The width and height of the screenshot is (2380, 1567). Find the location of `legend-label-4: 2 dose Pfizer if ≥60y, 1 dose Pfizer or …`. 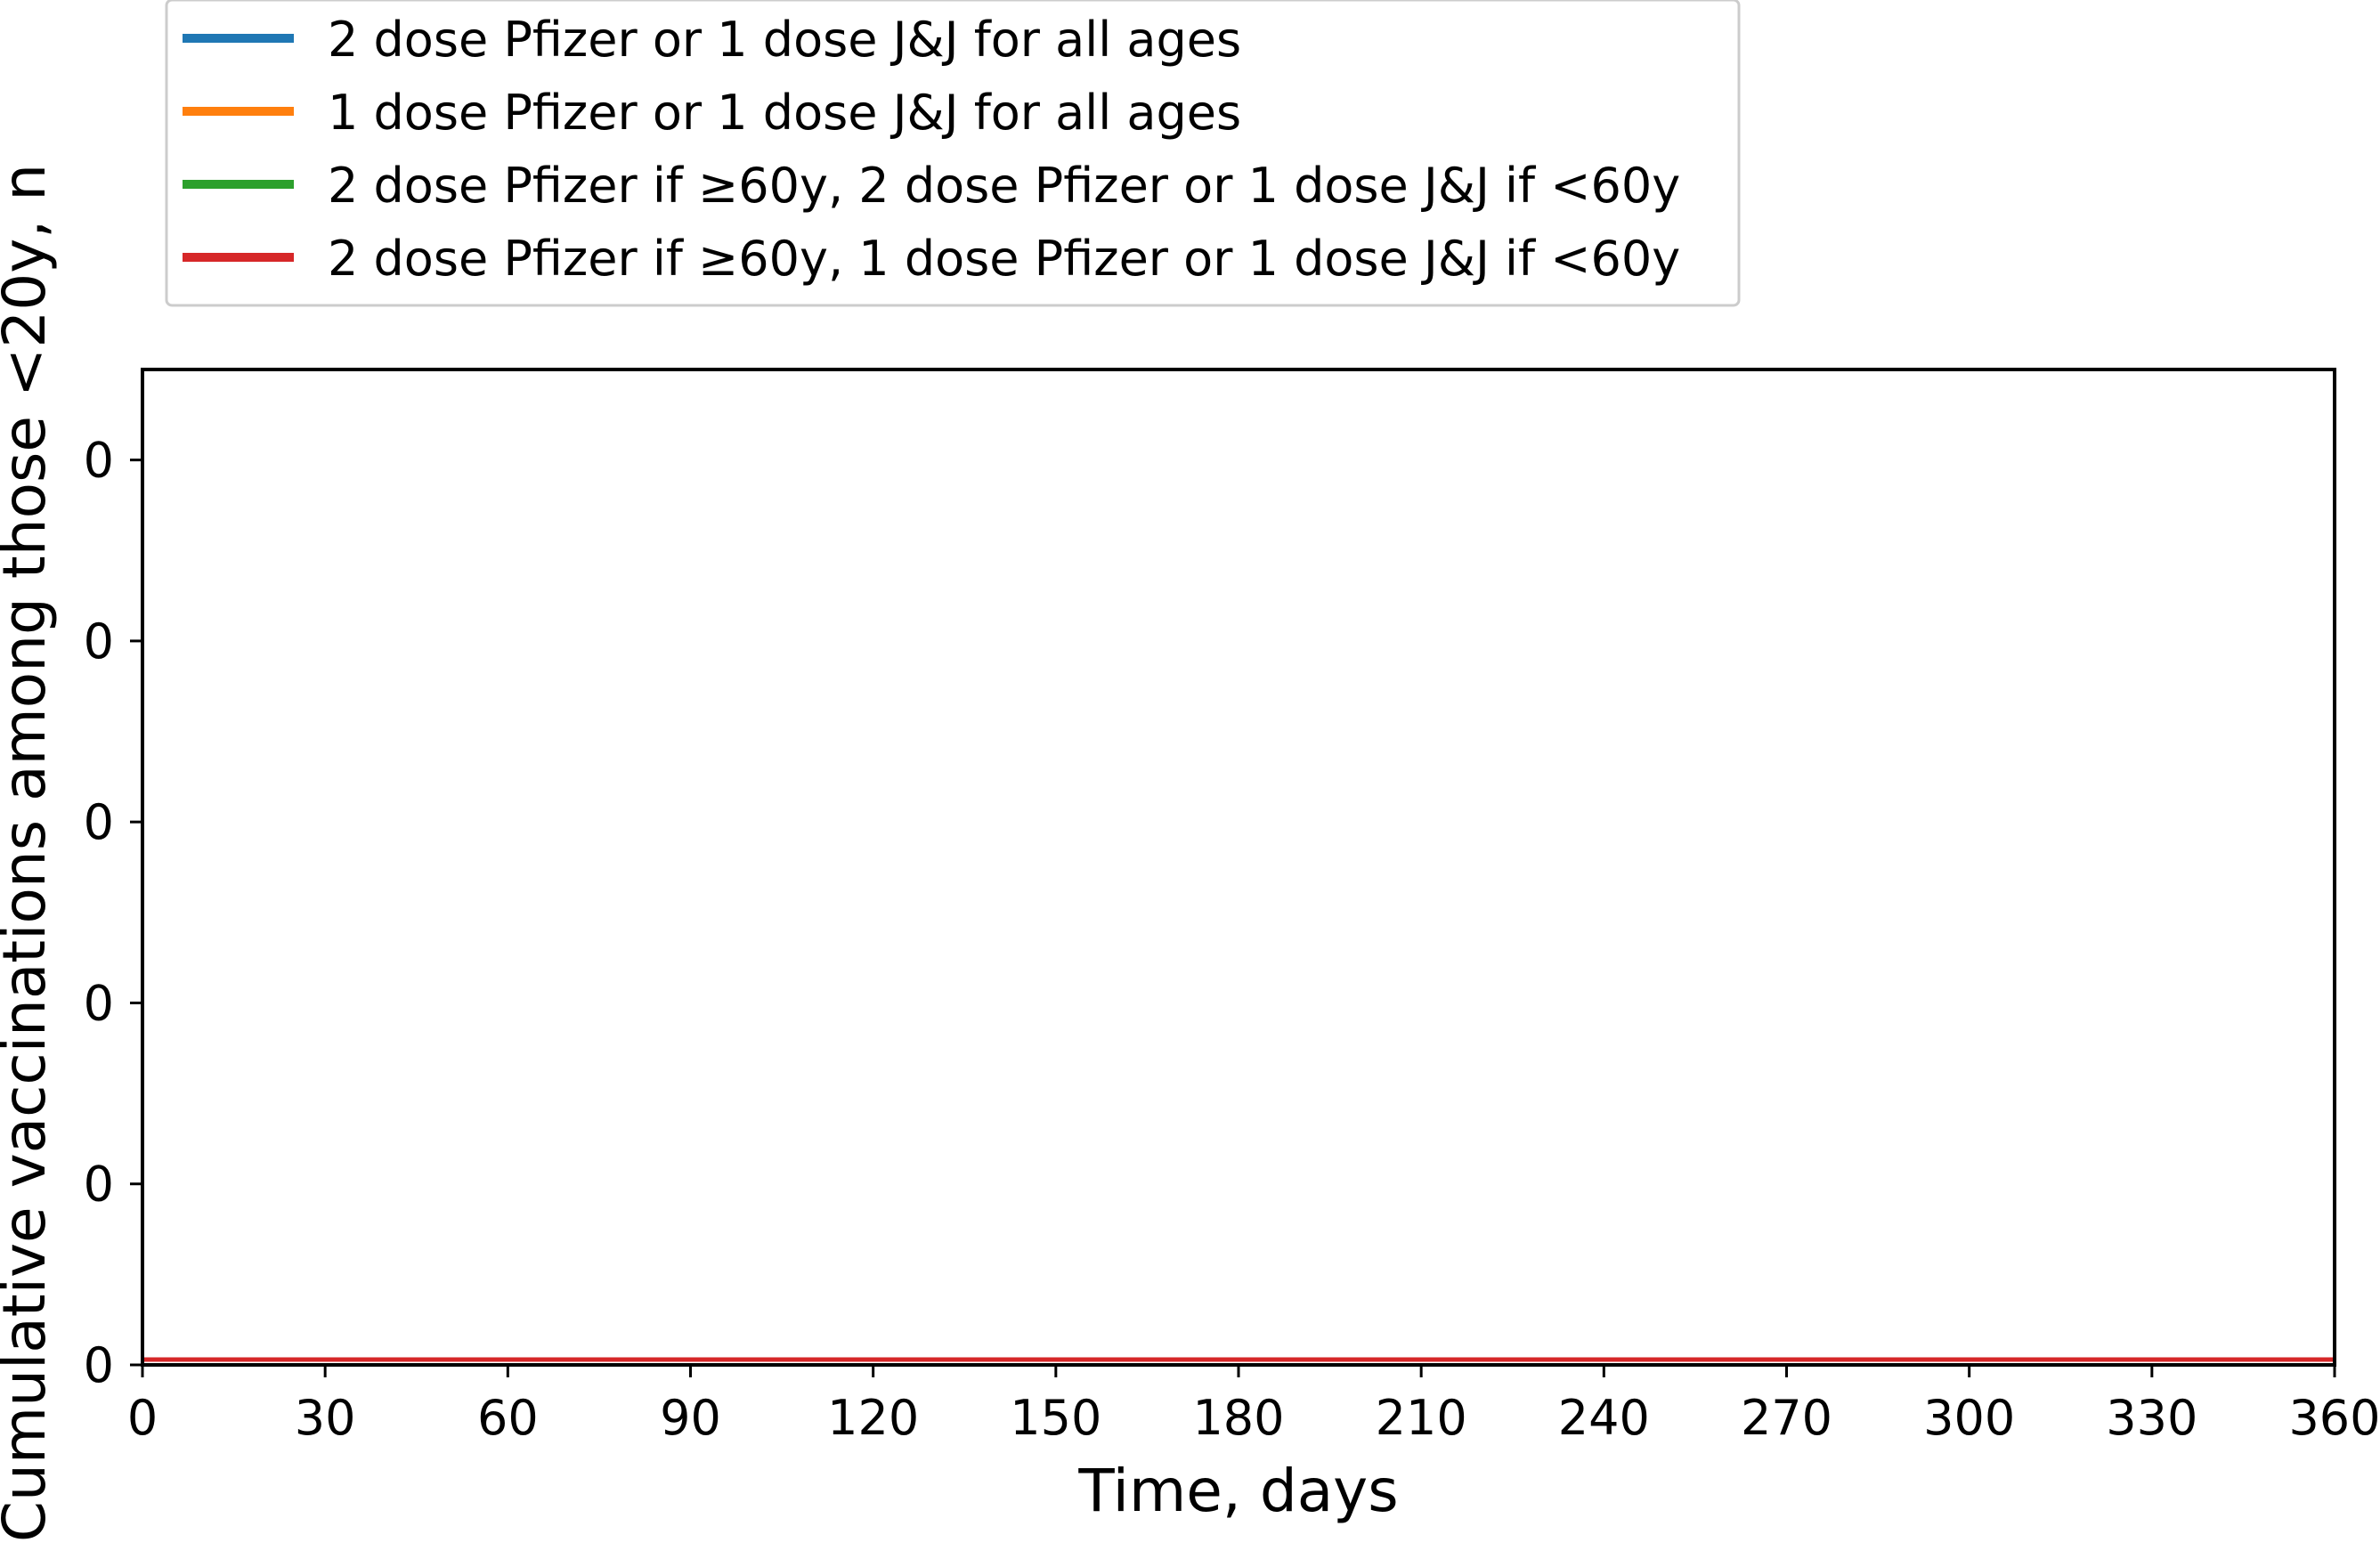

legend-label-4: 2 dose Pfizer if ≥60y, 1 dose Pfizer or … is located at coordinates (1004, 259).